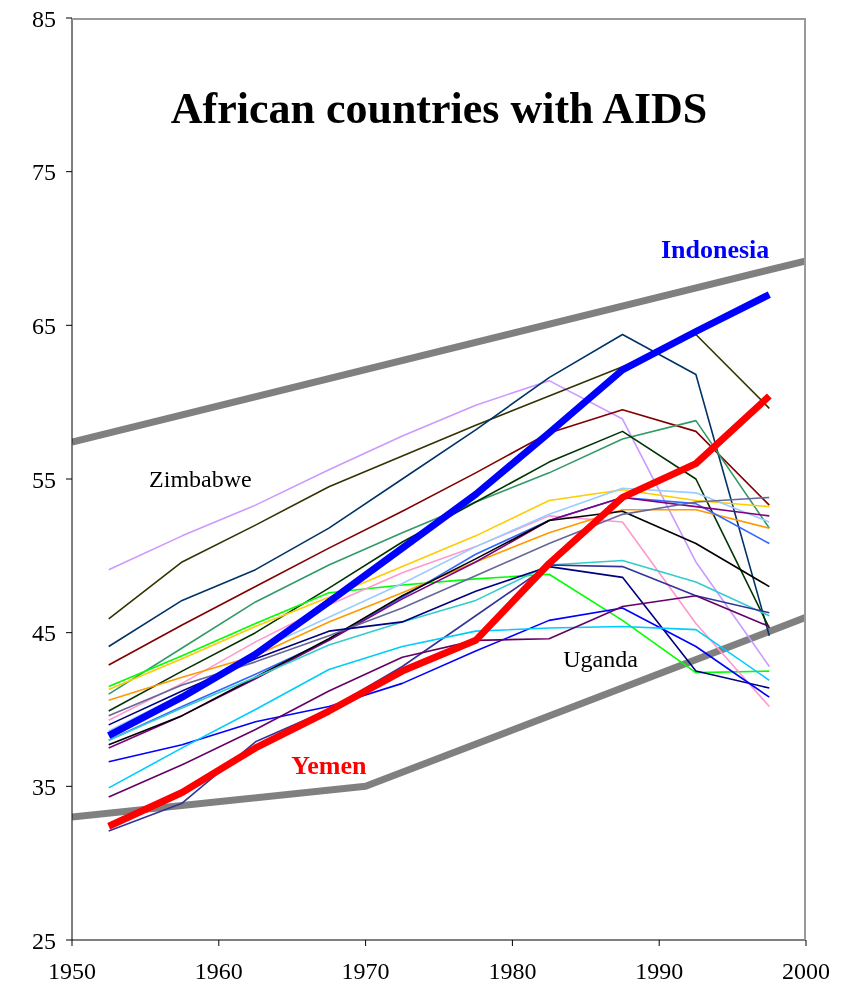 The width and height of the screenshot is (850, 1003). Describe the element at coordinates (44, 172) in the screenshot. I see `y-tick-label: 75` at that location.